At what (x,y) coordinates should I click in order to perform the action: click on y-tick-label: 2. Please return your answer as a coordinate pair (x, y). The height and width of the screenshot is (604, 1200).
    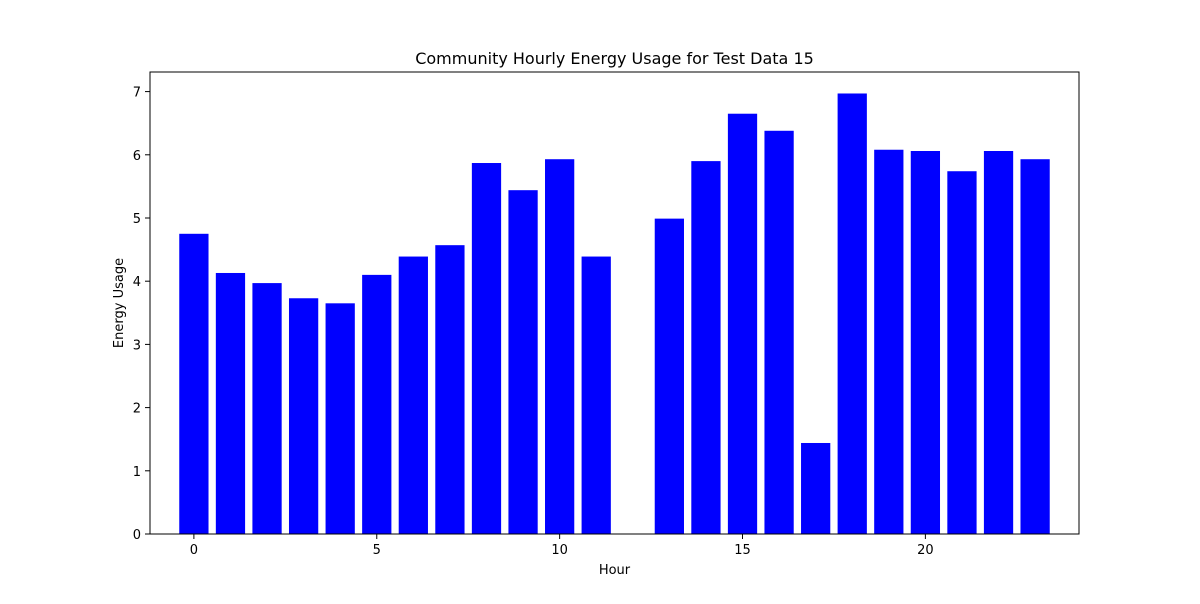
    Looking at the image, I should click on (137, 409).